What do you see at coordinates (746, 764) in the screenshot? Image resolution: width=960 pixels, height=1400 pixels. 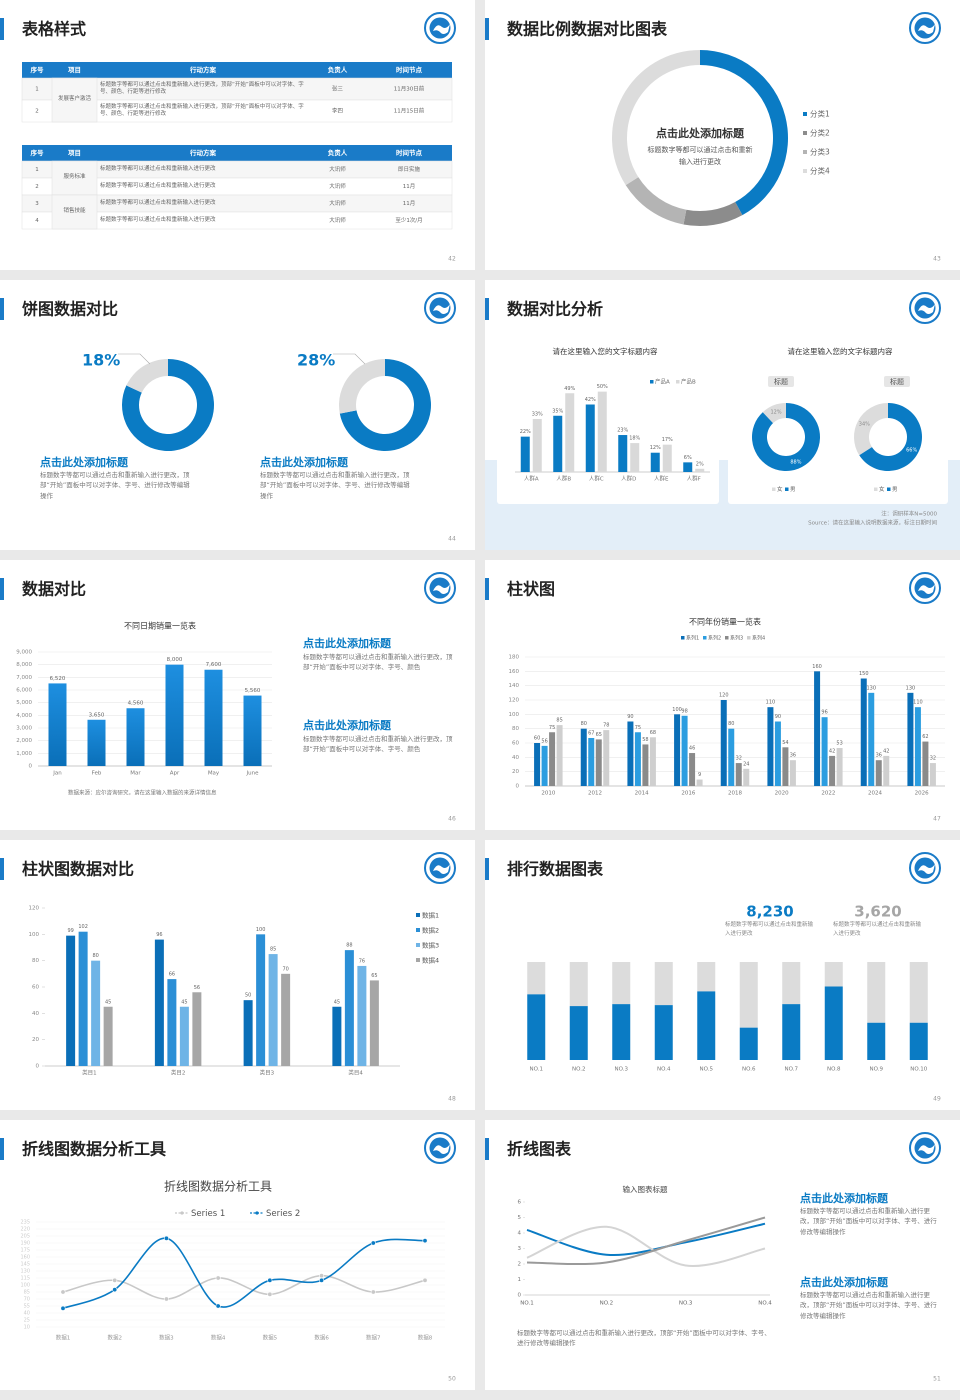 I see `data-label: 24` at bounding box center [746, 764].